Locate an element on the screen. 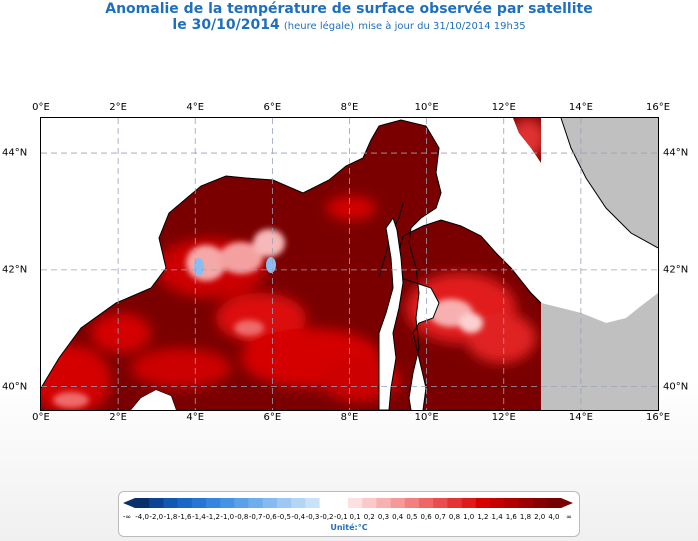 Image resolution: width=698 pixels, height=541 pixels. legend-label: 2,0 is located at coordinates (540, 517).